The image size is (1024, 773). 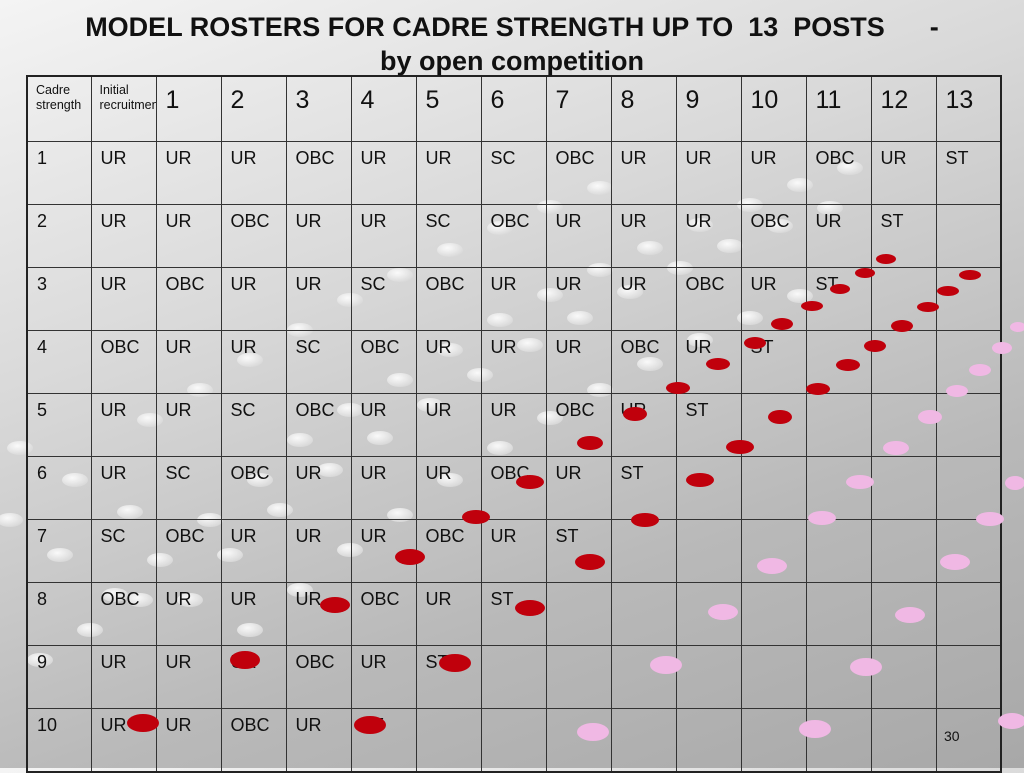 I want to click on header-post-7: 7, so click(x=578, y=108).